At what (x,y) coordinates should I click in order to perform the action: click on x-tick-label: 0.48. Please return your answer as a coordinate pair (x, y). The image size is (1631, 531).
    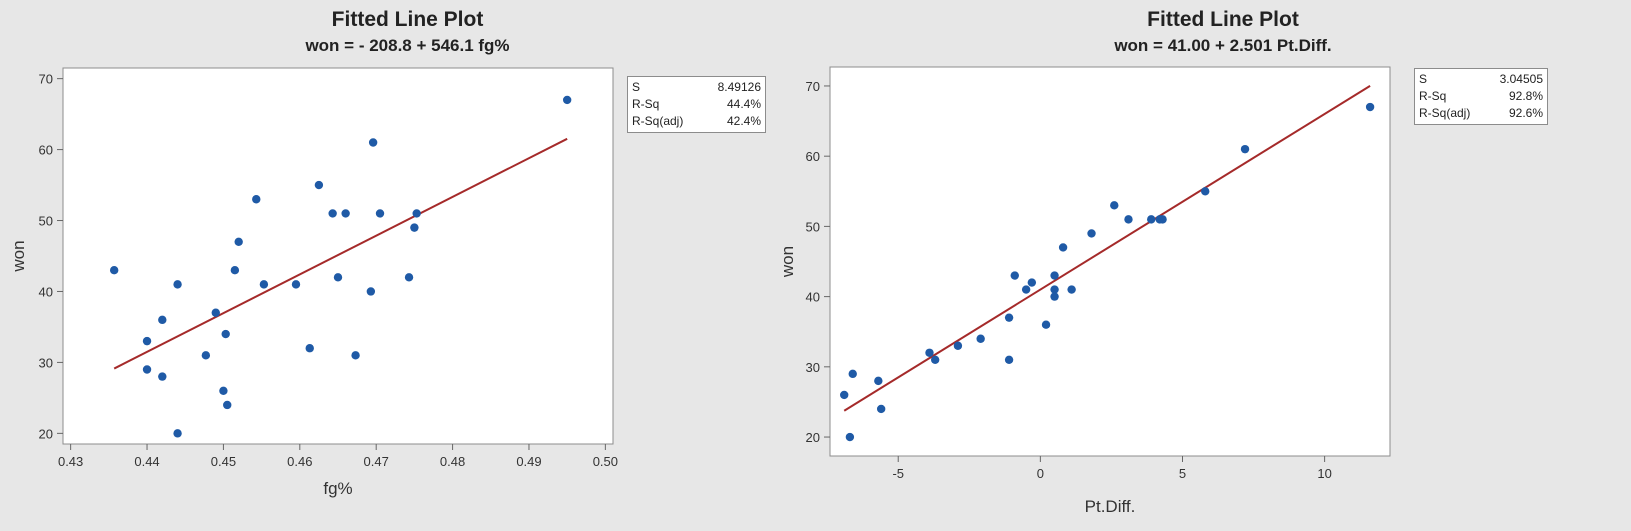
    Looking at the image, I should click on (452, 461).